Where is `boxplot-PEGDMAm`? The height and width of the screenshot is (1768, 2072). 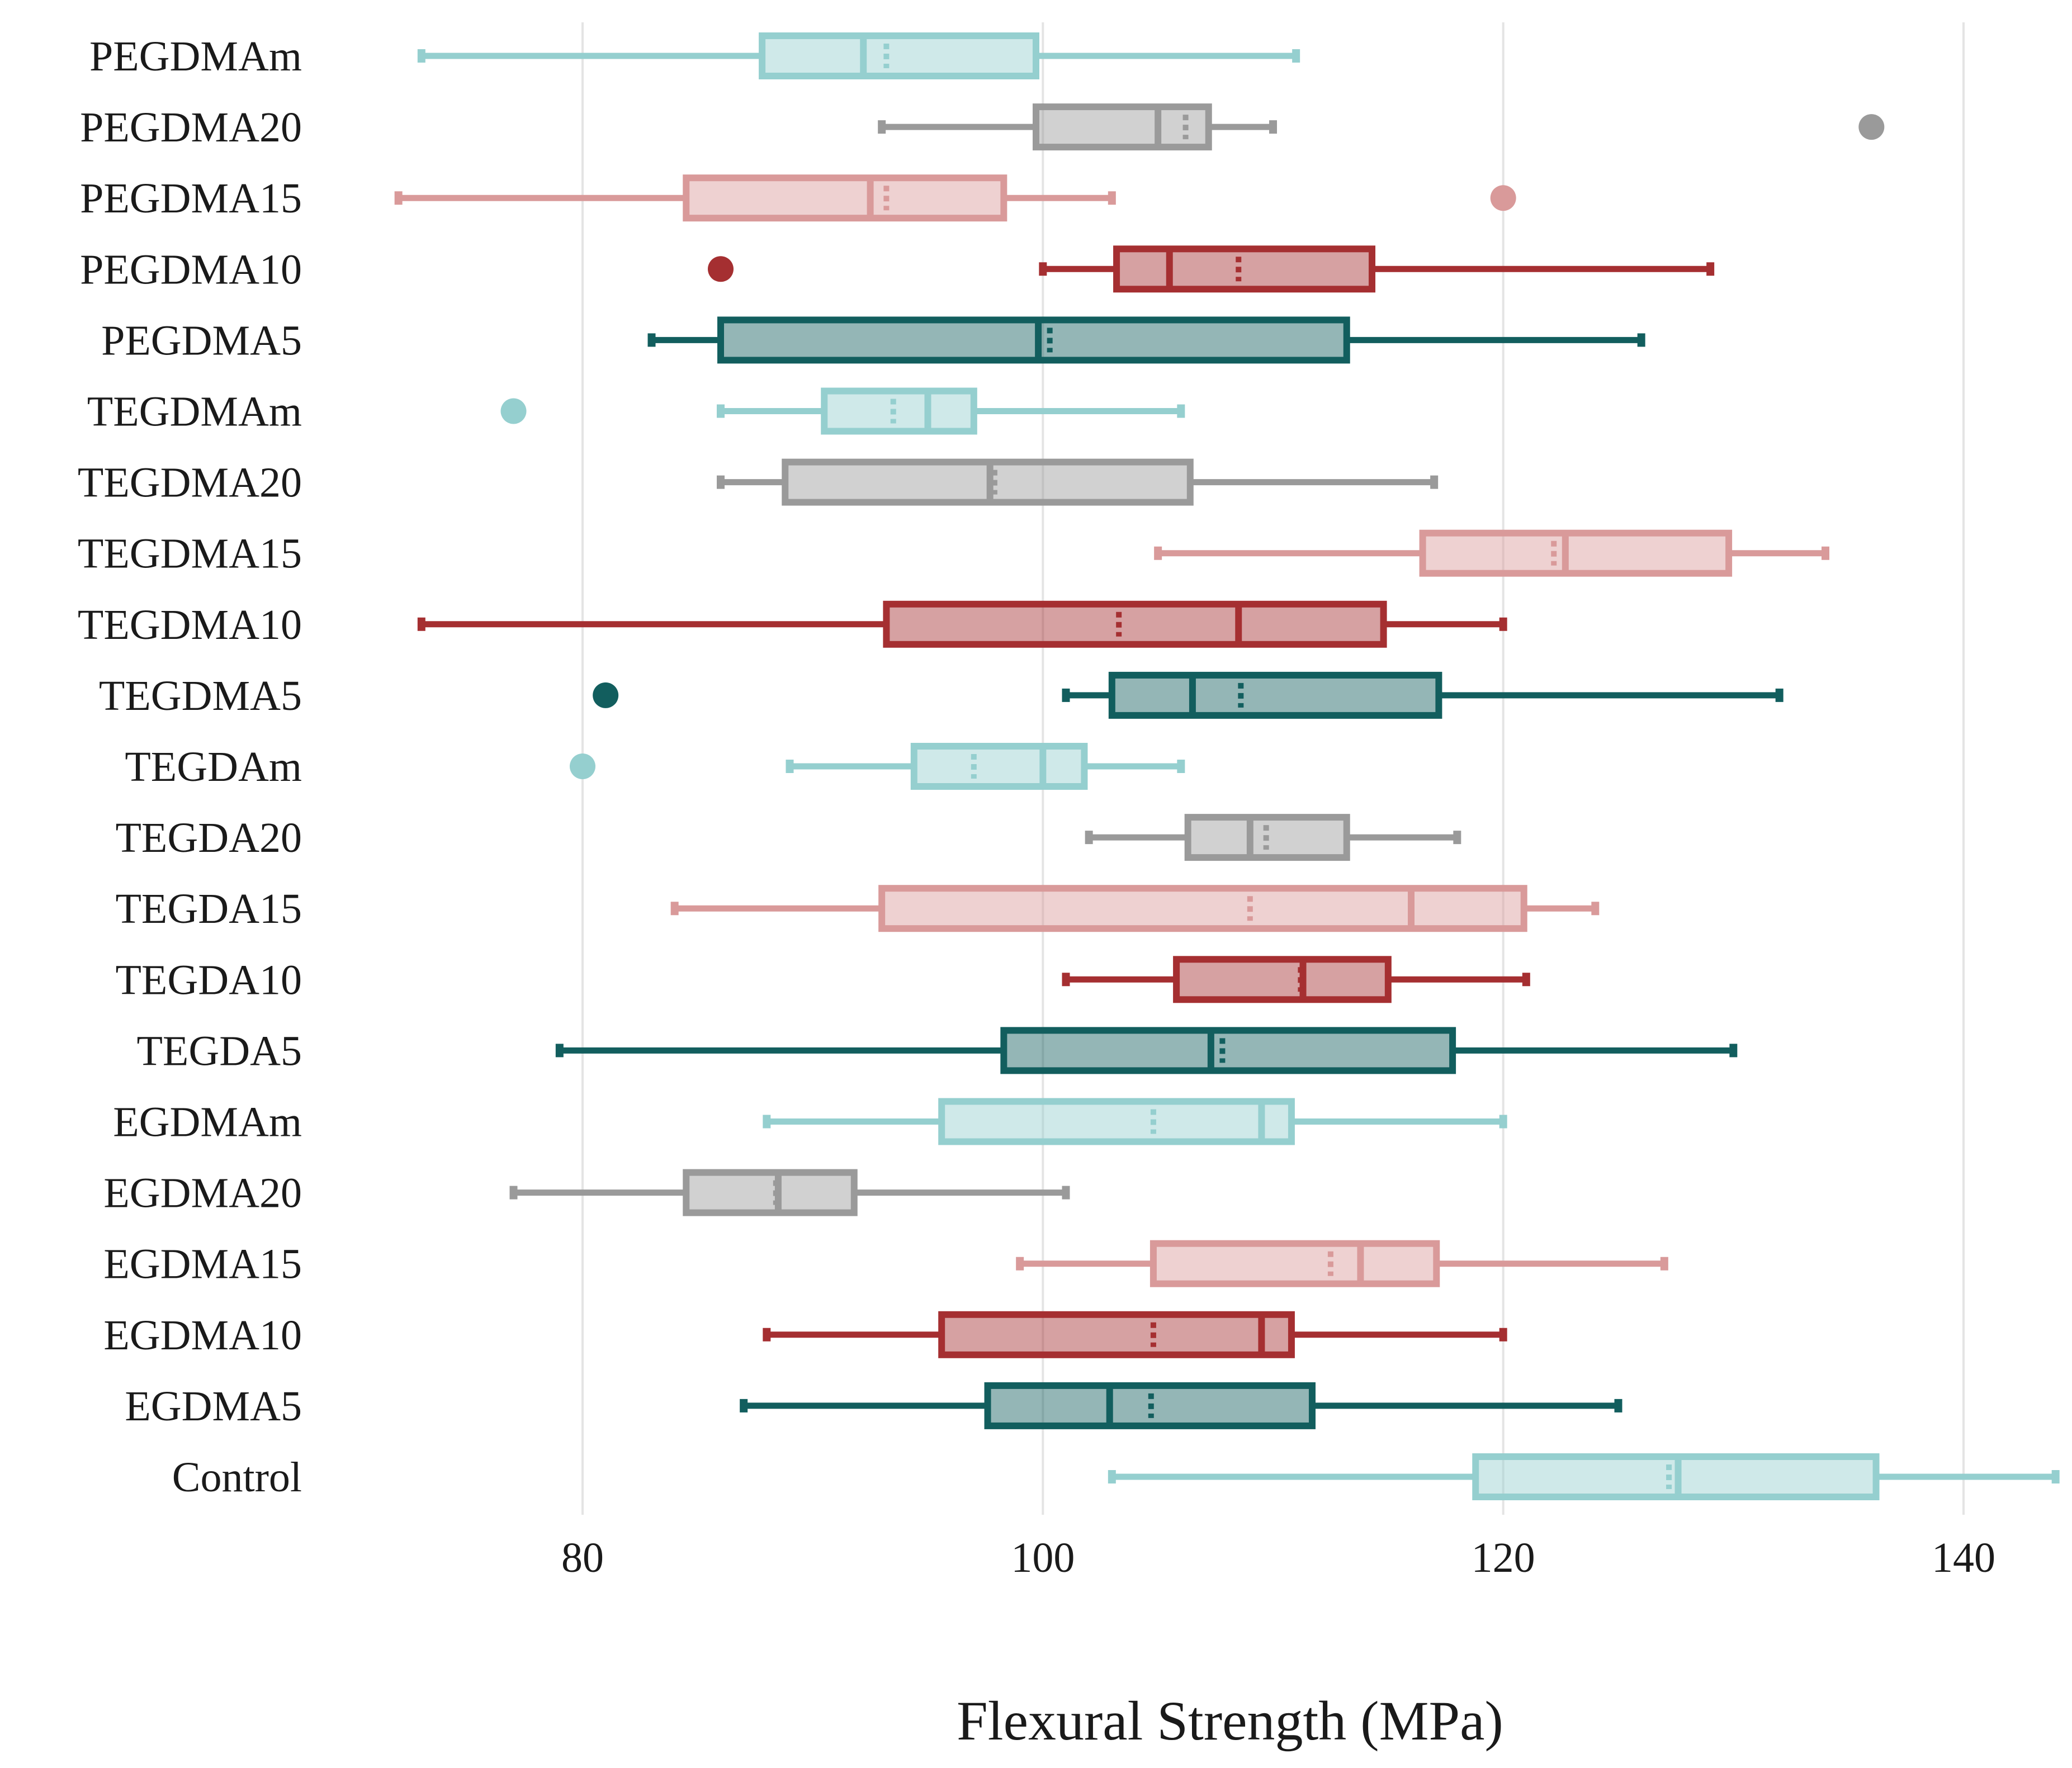 boxplot-PEGDMAm is located at coordinates (858, 55).